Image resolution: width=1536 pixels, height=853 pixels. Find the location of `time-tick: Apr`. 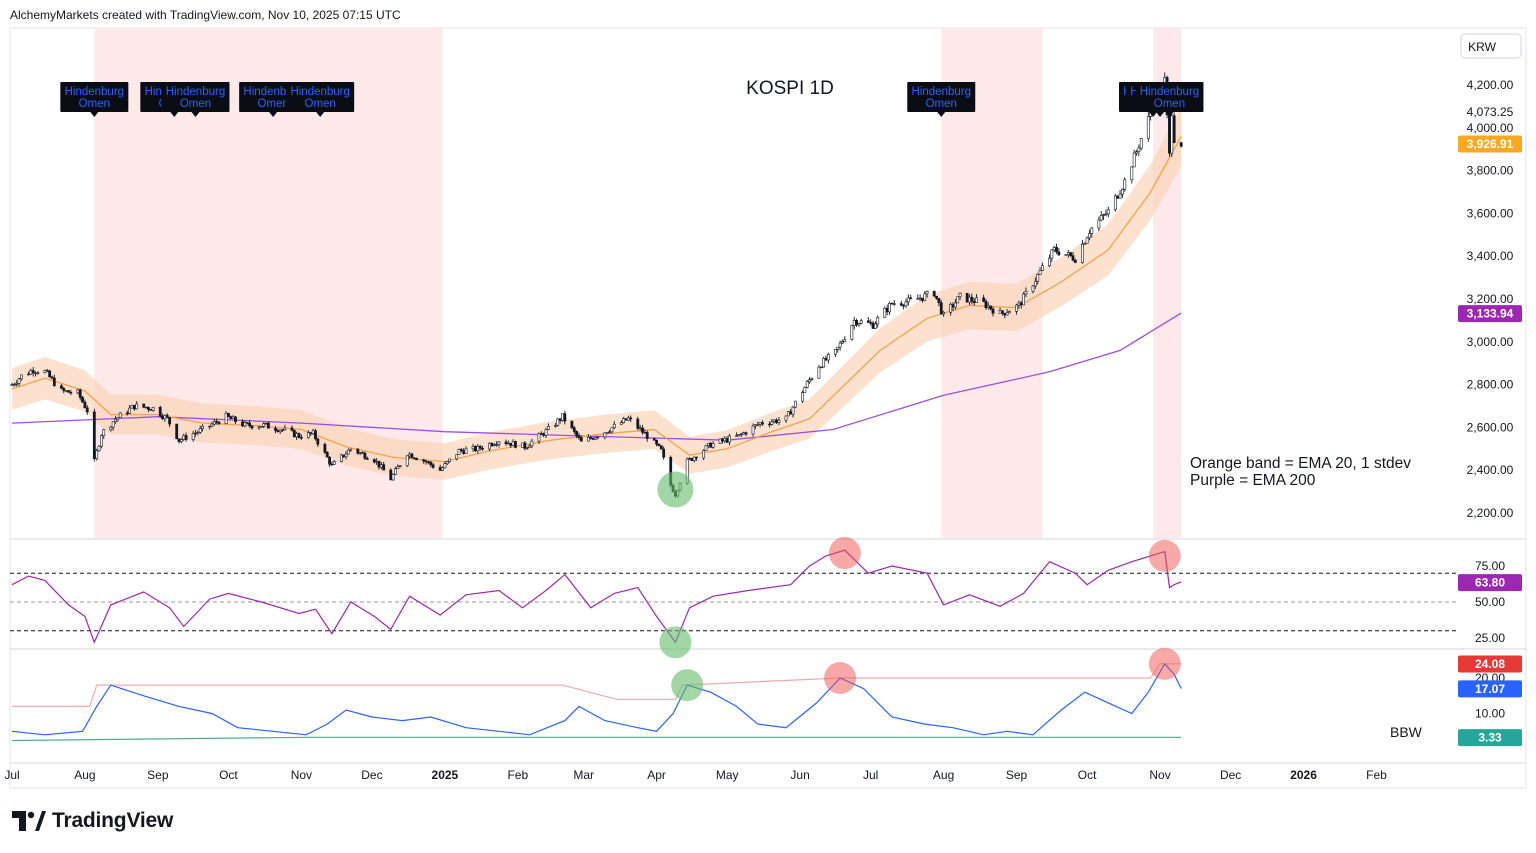

time-tick: Apr is located at coordinates (656, 775).